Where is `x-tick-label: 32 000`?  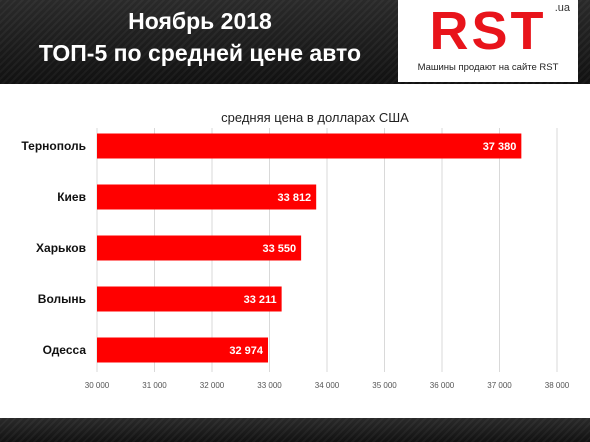 x-tick-label: 32 000 is located at coordinates (212, 385).